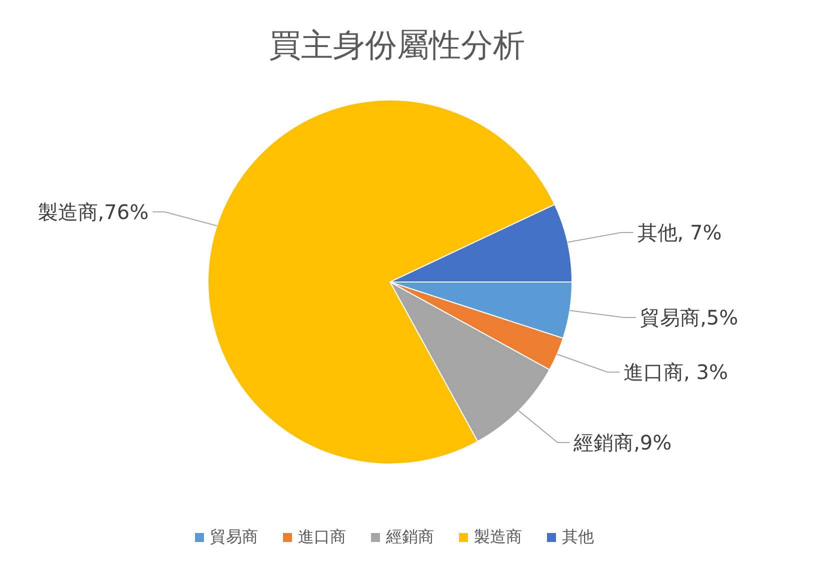 The image size is (814, 567). I want to click on data-label: 製造商,76%, so click(93, 212).